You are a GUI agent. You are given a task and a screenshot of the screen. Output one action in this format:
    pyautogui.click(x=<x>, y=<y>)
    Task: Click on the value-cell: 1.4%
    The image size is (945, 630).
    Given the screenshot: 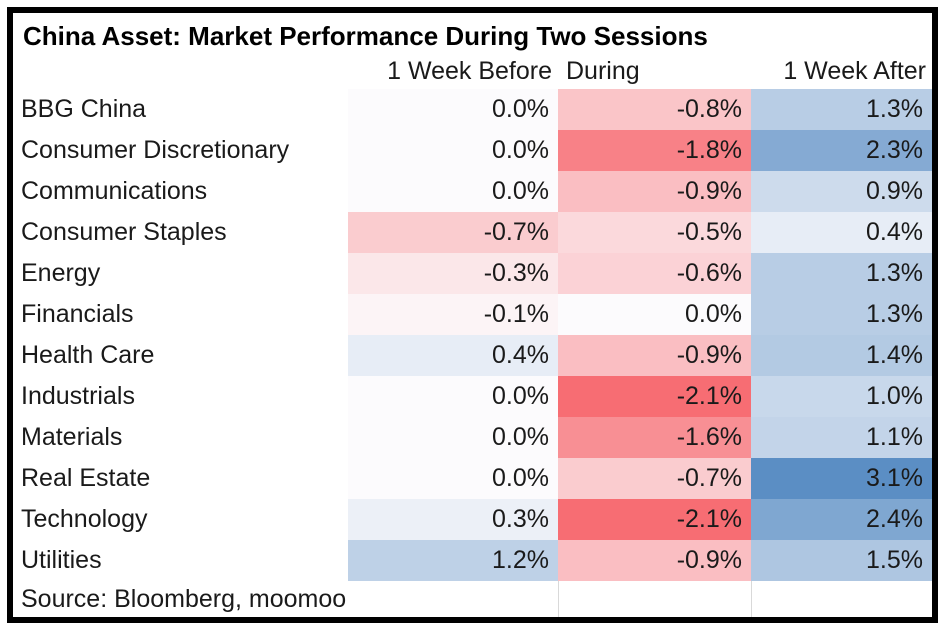 What is the action you would take?
    pyautogui.click(x=841, y=355)
    